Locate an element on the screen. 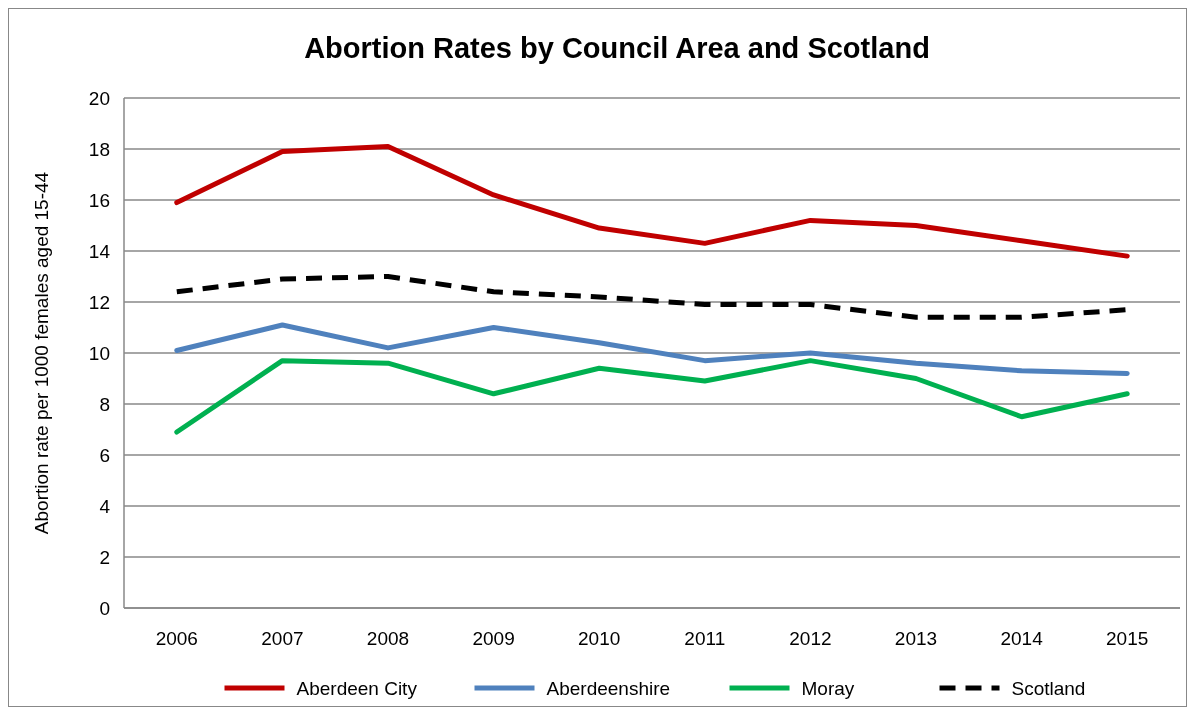 This screenshot has width=1195, height=715. y-tick-label: 6 is located at coordinates (104, 455).